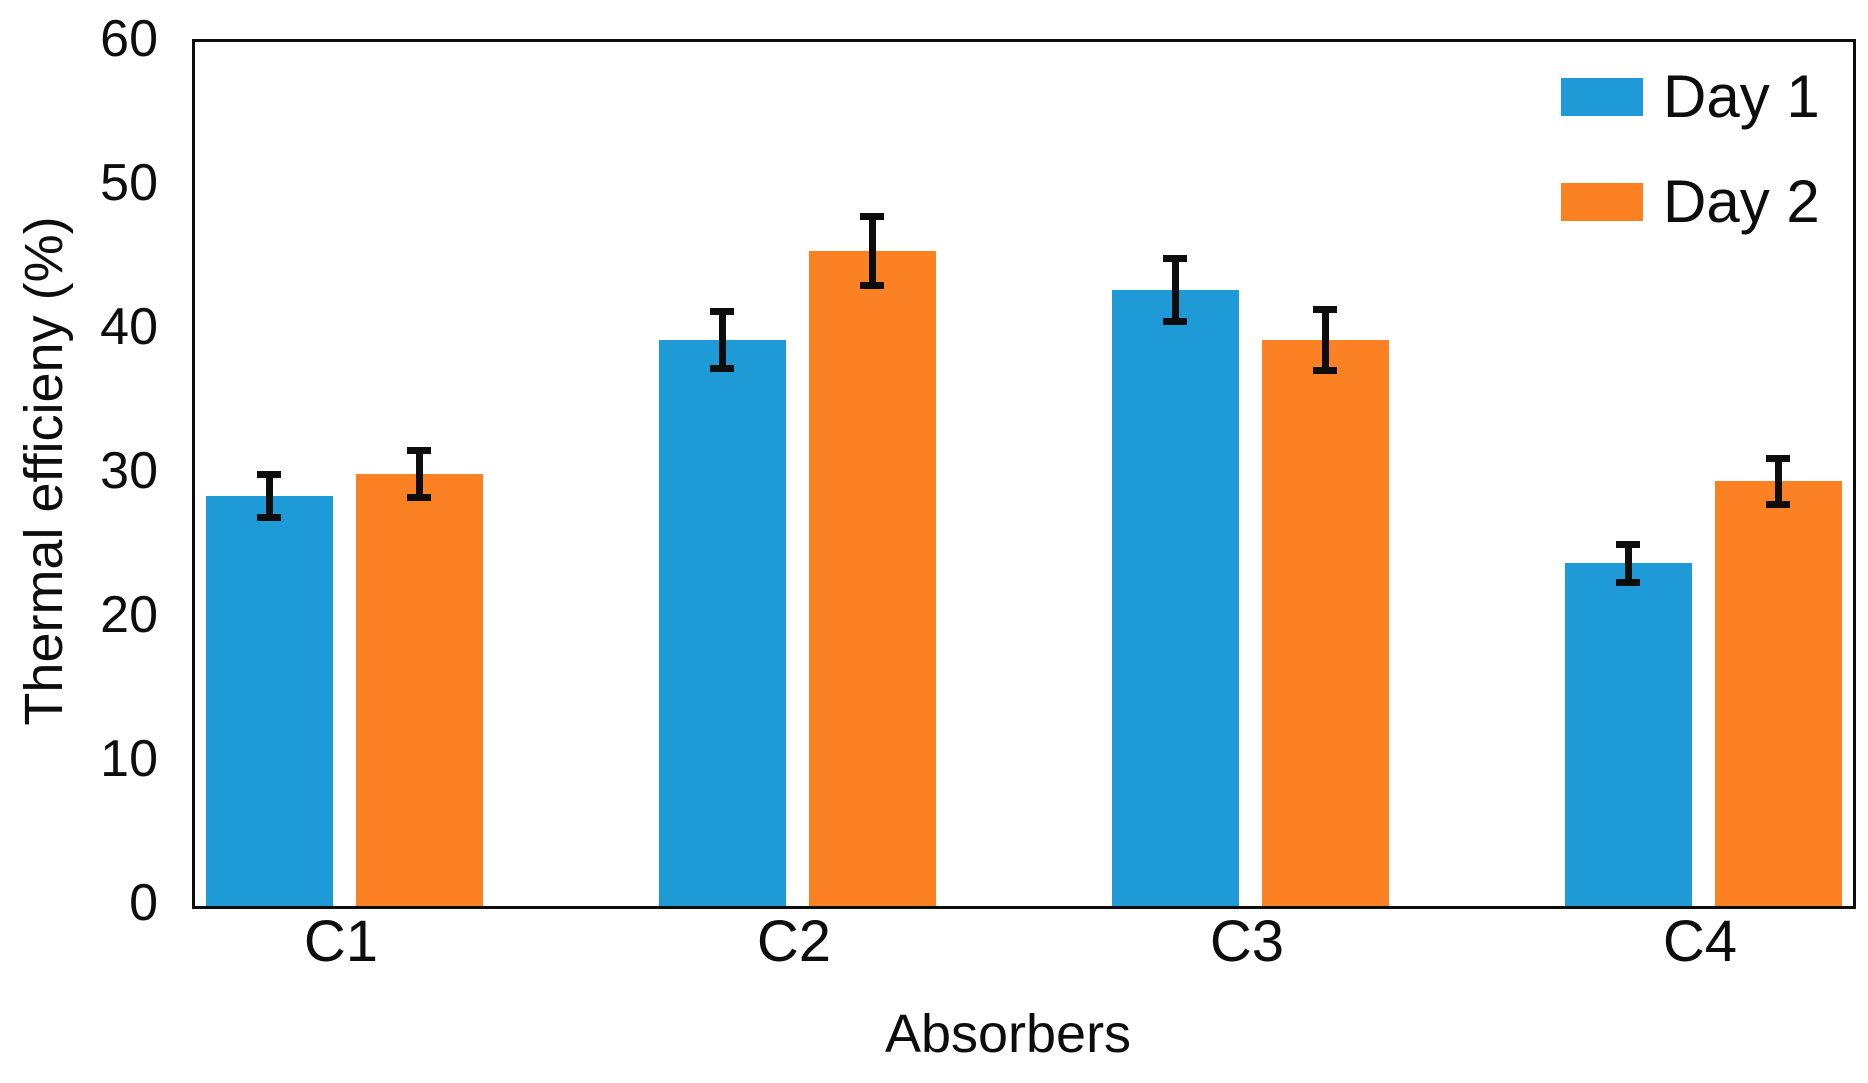 This screenshot has height=1083, width=1868. Describe the element at coordinates (419, 451) in the screenshot. I see `error-bar-day-2-c1-cap-top` at that location.